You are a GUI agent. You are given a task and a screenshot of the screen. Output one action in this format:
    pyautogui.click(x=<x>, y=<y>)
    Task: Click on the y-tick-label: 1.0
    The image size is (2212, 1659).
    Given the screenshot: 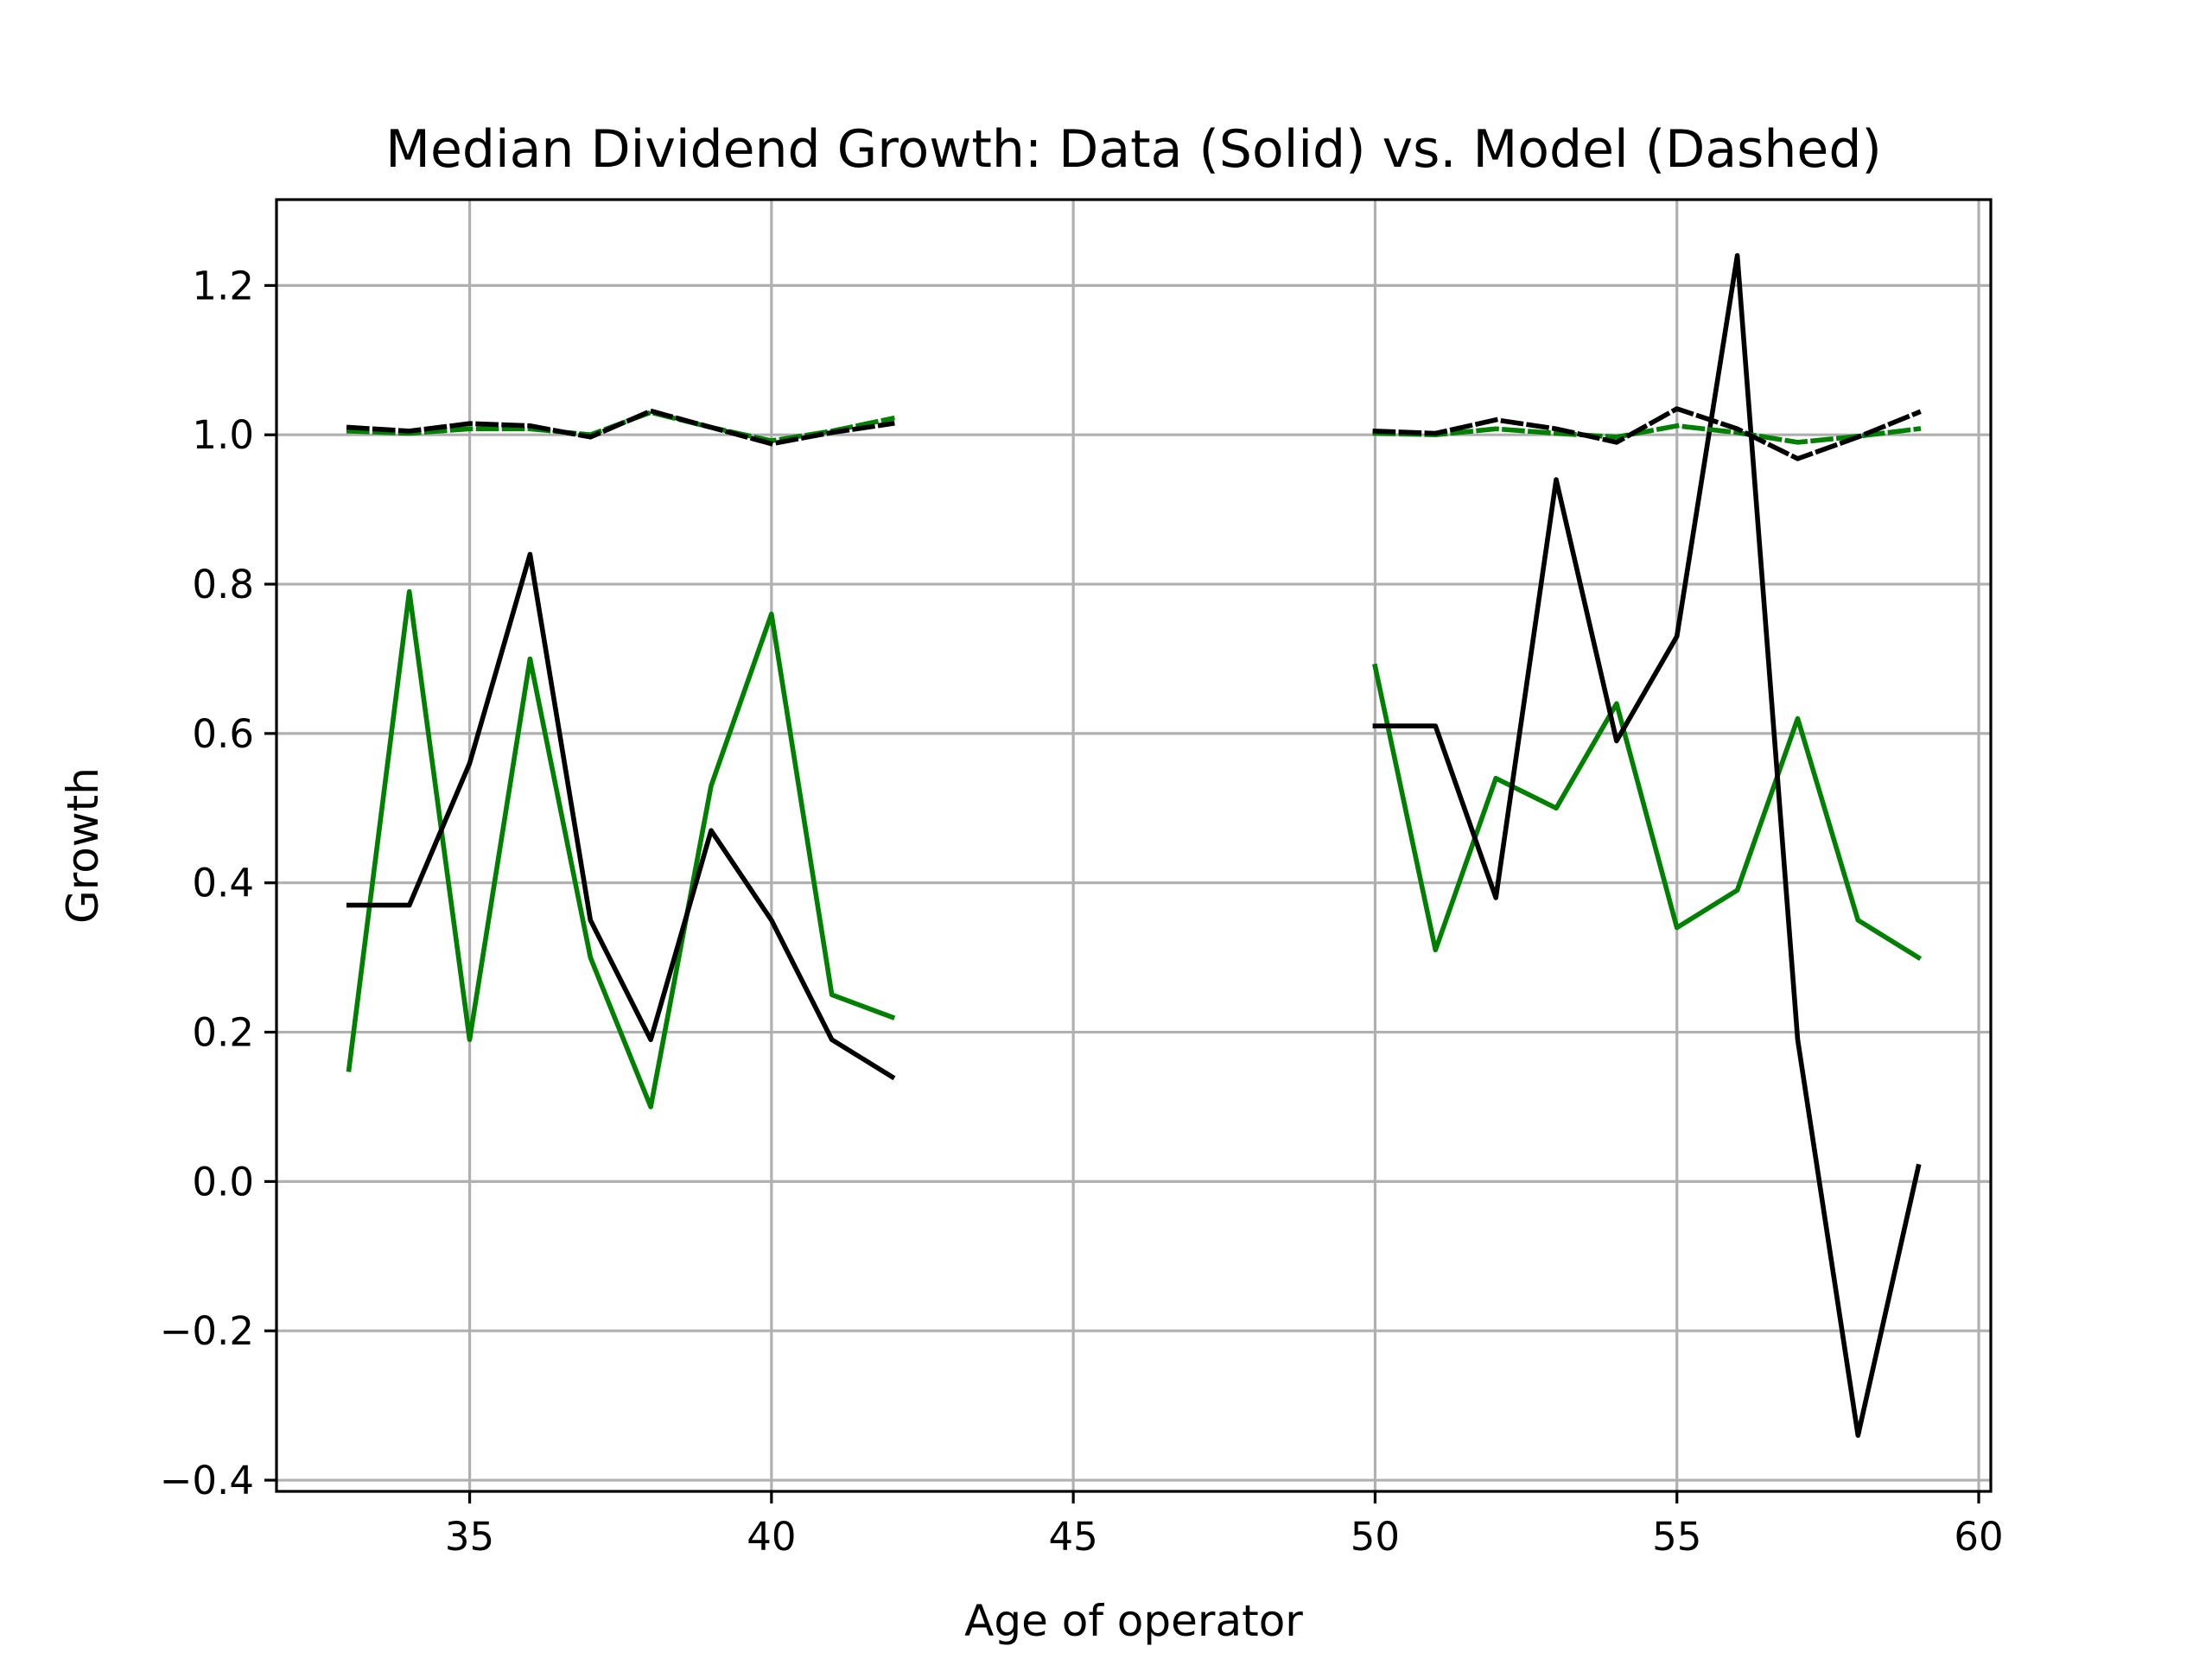 What is the action you would take?
    pyautogui.click(x=223, y=435)
    